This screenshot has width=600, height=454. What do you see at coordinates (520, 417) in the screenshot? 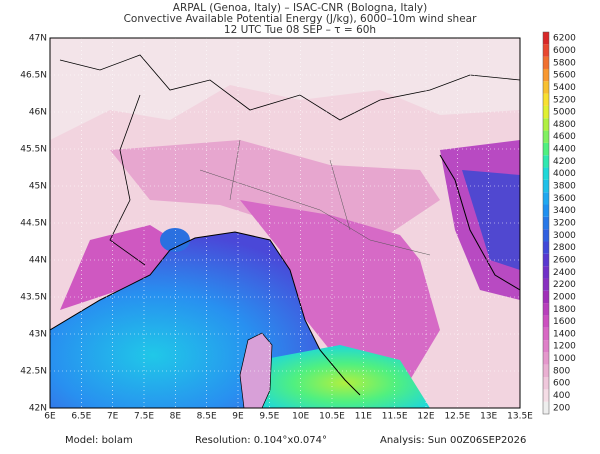
I see `lon-label: 13.5E` at bounding box center [520, 417].